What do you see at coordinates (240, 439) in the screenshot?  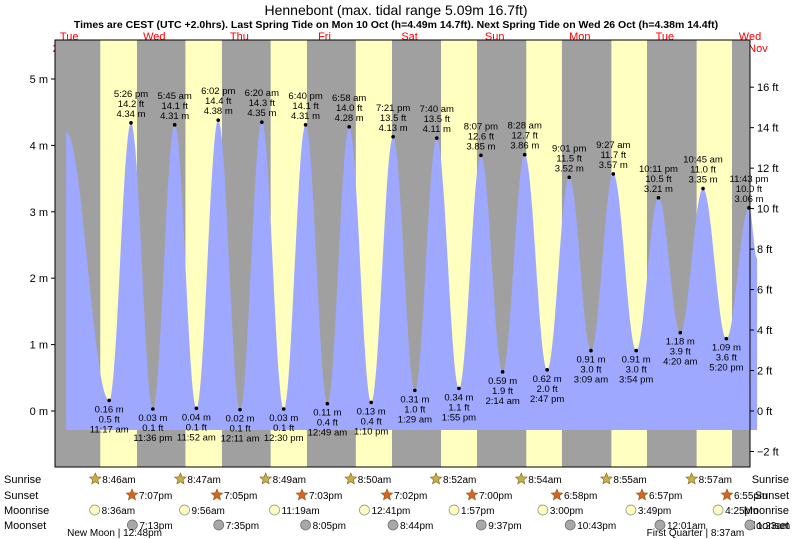 I see `low-tide-label: 12:11 am` at bounding box center [240, 439].